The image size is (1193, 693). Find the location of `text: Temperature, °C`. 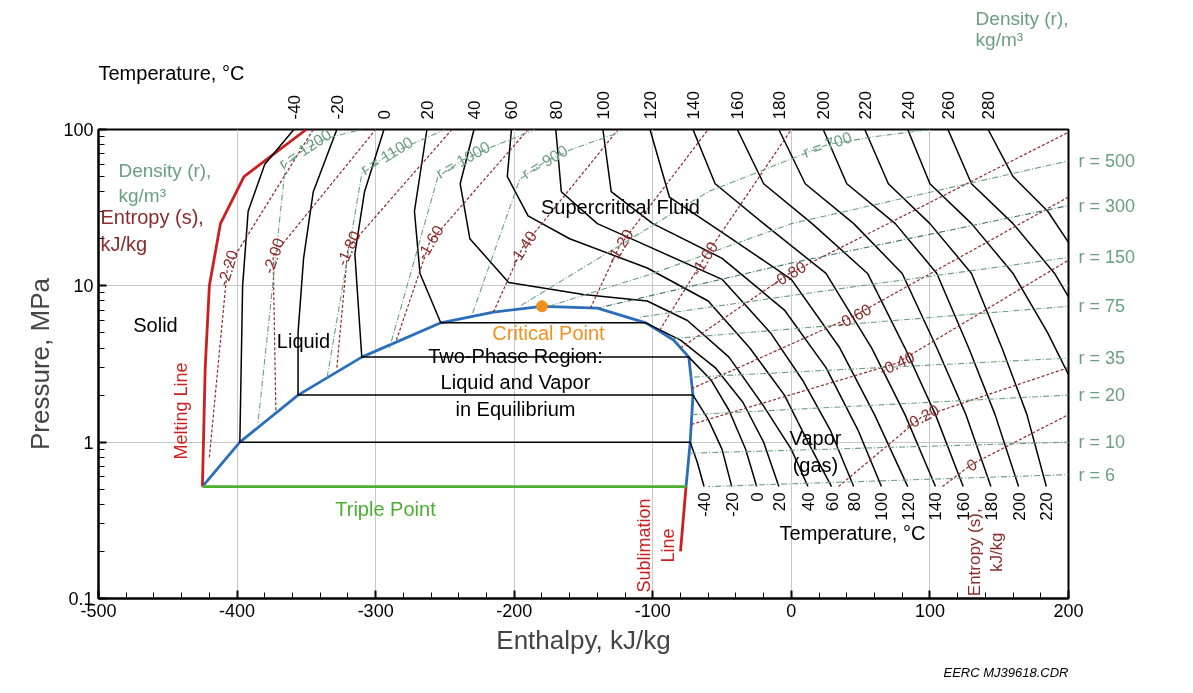

text: Temperature, °C is located at coordinates (171, 72).